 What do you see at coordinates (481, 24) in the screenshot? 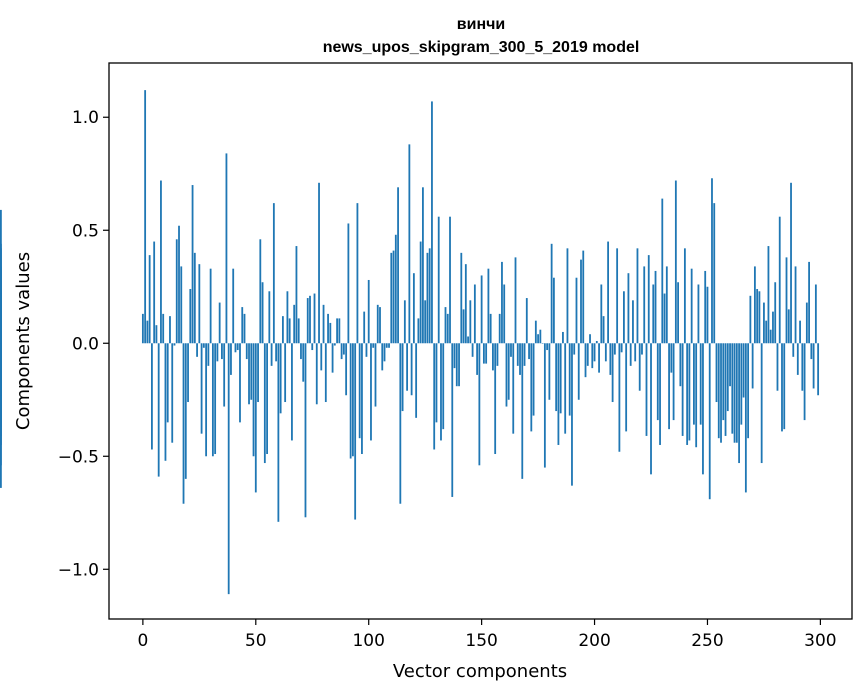
I see `chart-title: винчи` at bounding box center [481, 24].